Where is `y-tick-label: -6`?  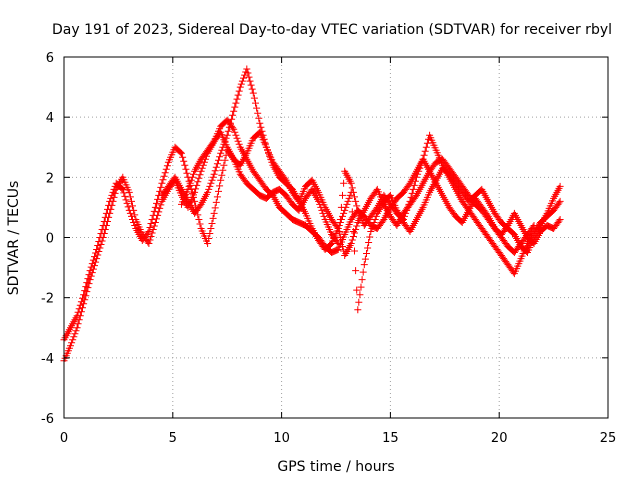
y-tick-label: -6 is located at coordinates (47, 419).